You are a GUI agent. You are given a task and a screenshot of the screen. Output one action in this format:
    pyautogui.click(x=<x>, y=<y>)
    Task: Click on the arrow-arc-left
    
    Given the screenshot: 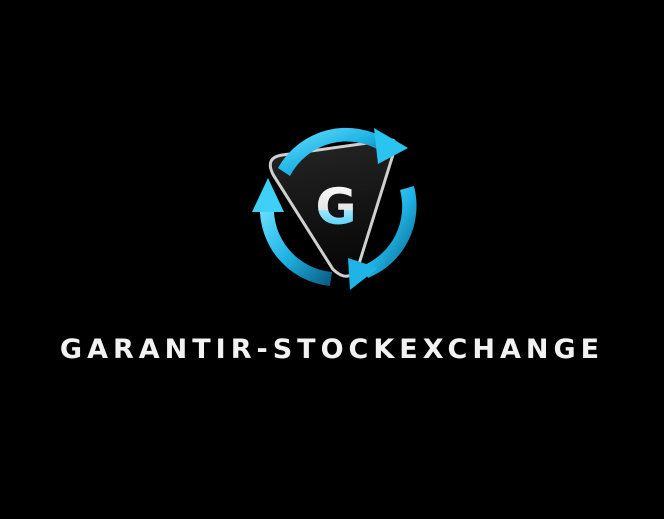 What is the action you would take?
    pyautogui.click(x=295, y=245)
    